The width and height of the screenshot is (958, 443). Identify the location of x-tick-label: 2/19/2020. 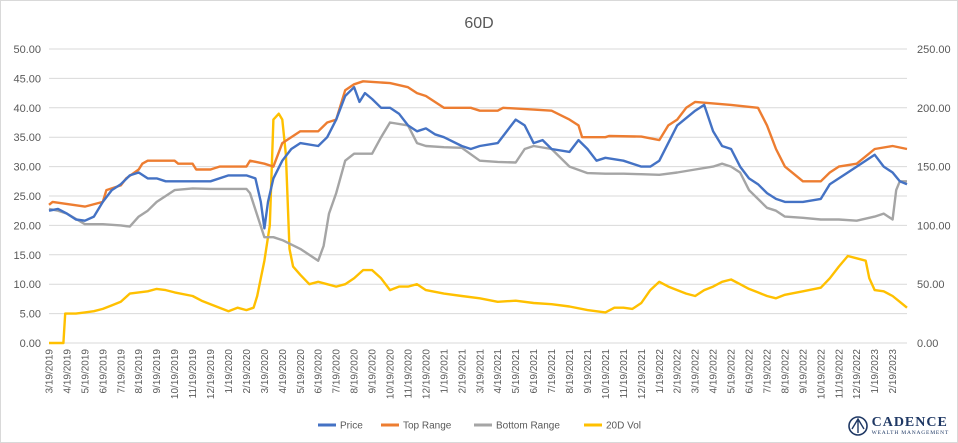
(247, 371).